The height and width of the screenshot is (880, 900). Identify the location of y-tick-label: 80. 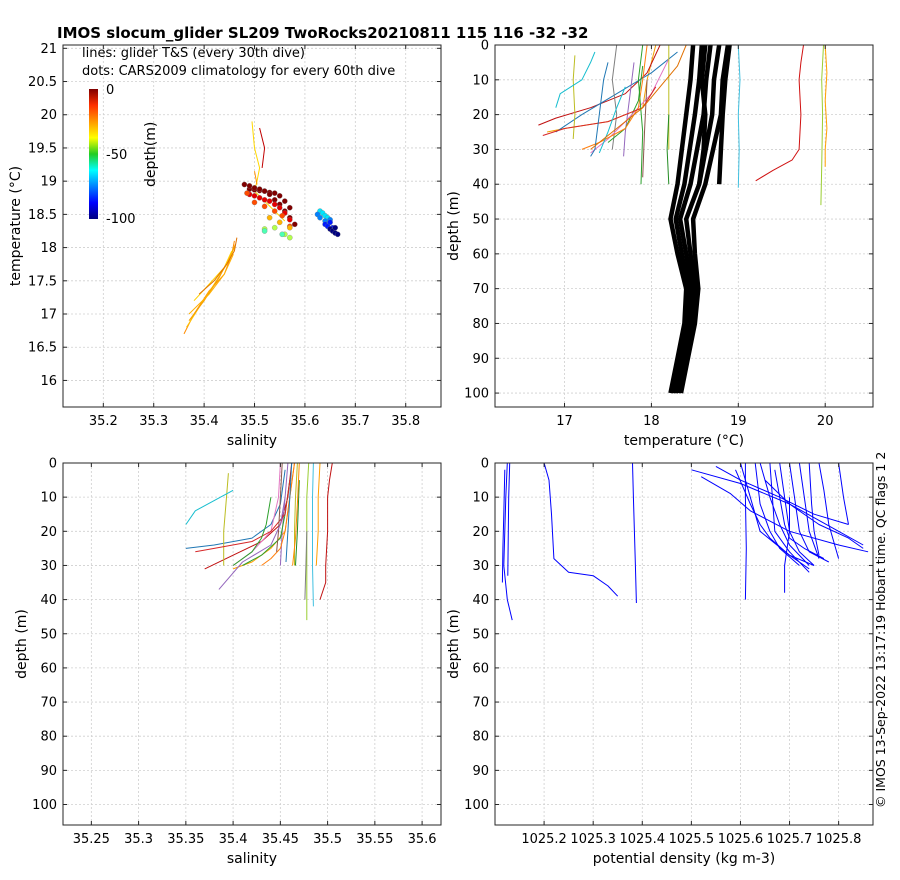
(48, 737).